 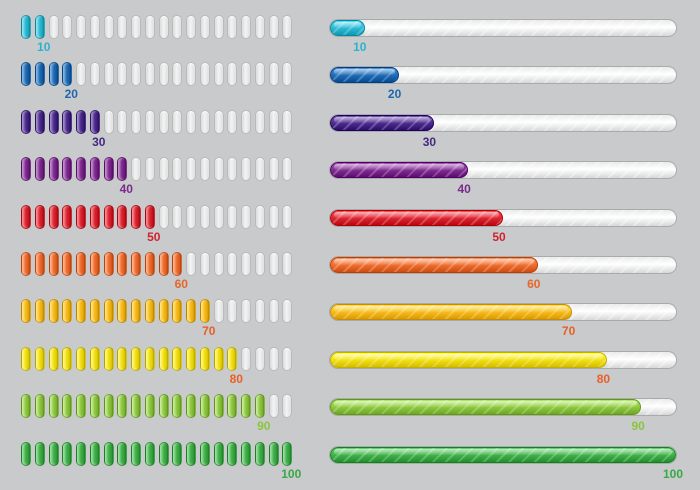 I want to click on progress-row-70: 70 70, so click(x=350, y=321).